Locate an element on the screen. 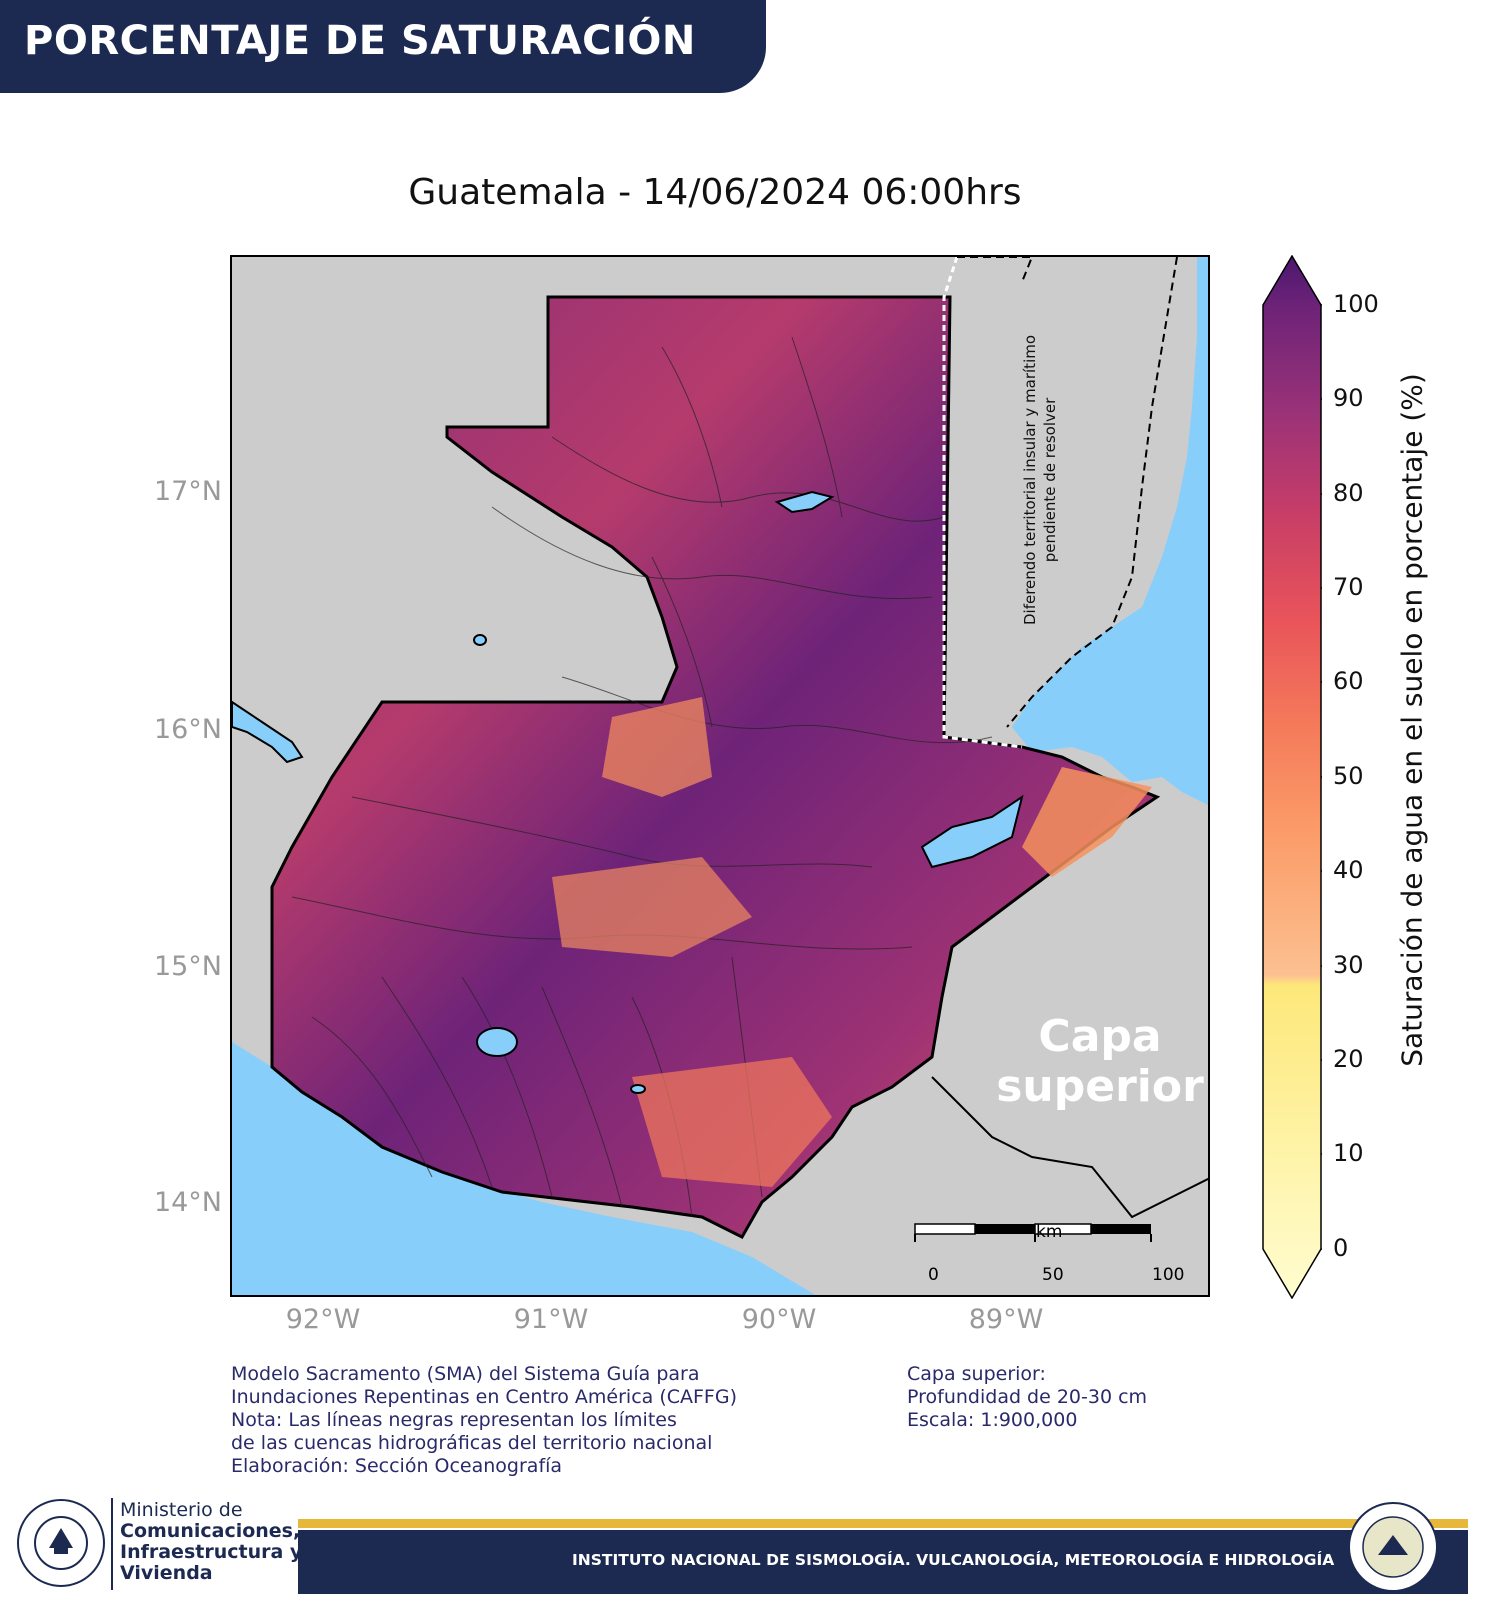 The width and height of the screenshot is (1493, 1600). layer-label-line2: superior is located at coordinates (1100, 1086).